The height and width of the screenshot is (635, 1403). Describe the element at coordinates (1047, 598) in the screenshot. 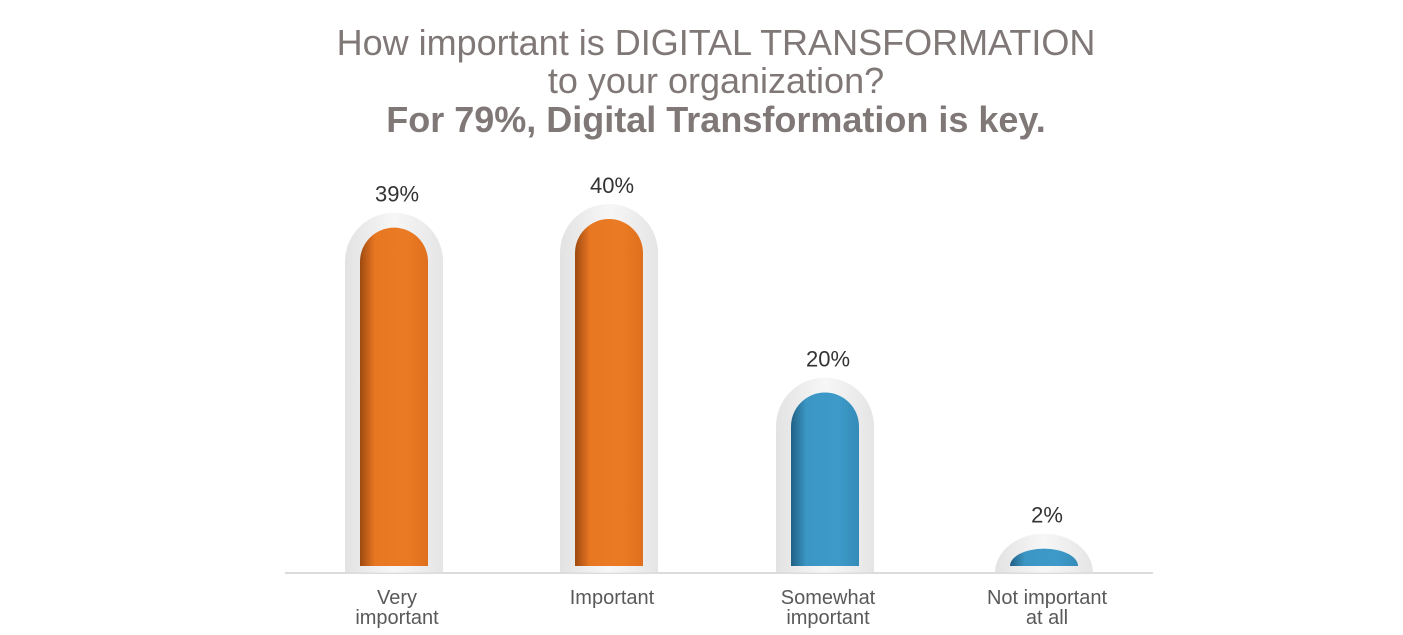

I see `category-label: Not important` at that location.